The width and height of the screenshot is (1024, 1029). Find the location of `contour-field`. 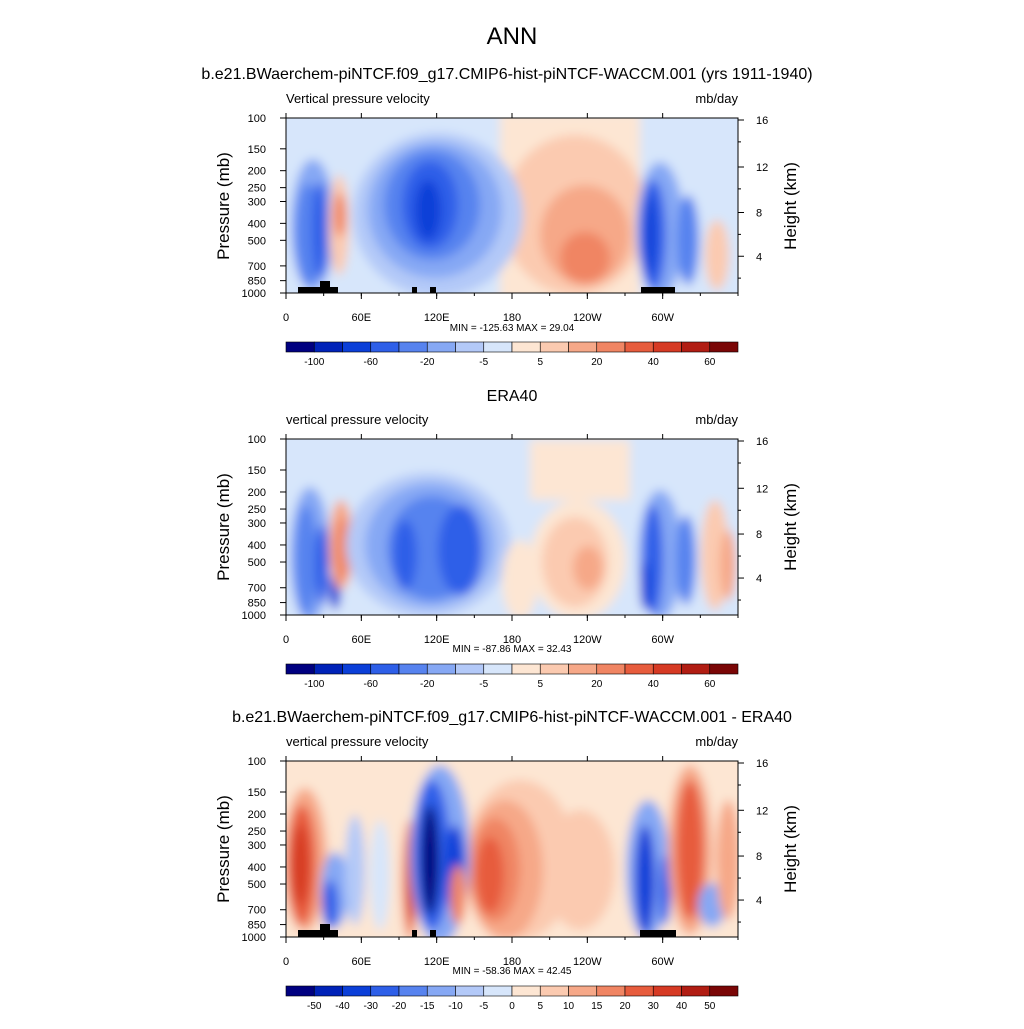

contour-field is located at coordinates (512, 849).